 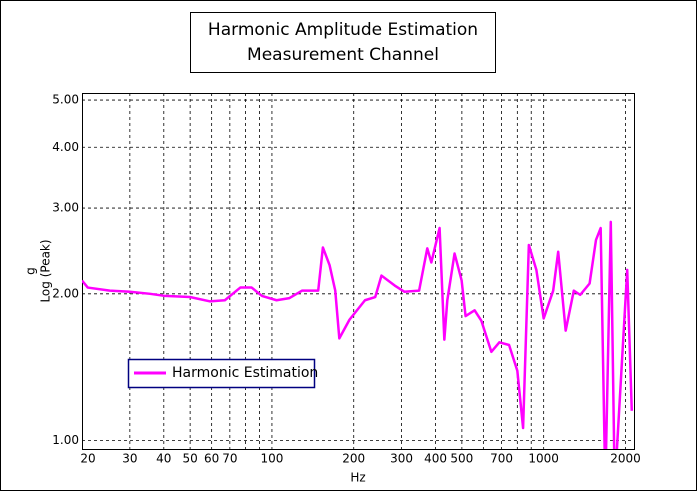 What do you see at coordinates (46, 270) in the screenshot?
I see `y-axis-label: Log (Peak)` at bounding box center [46, 270].